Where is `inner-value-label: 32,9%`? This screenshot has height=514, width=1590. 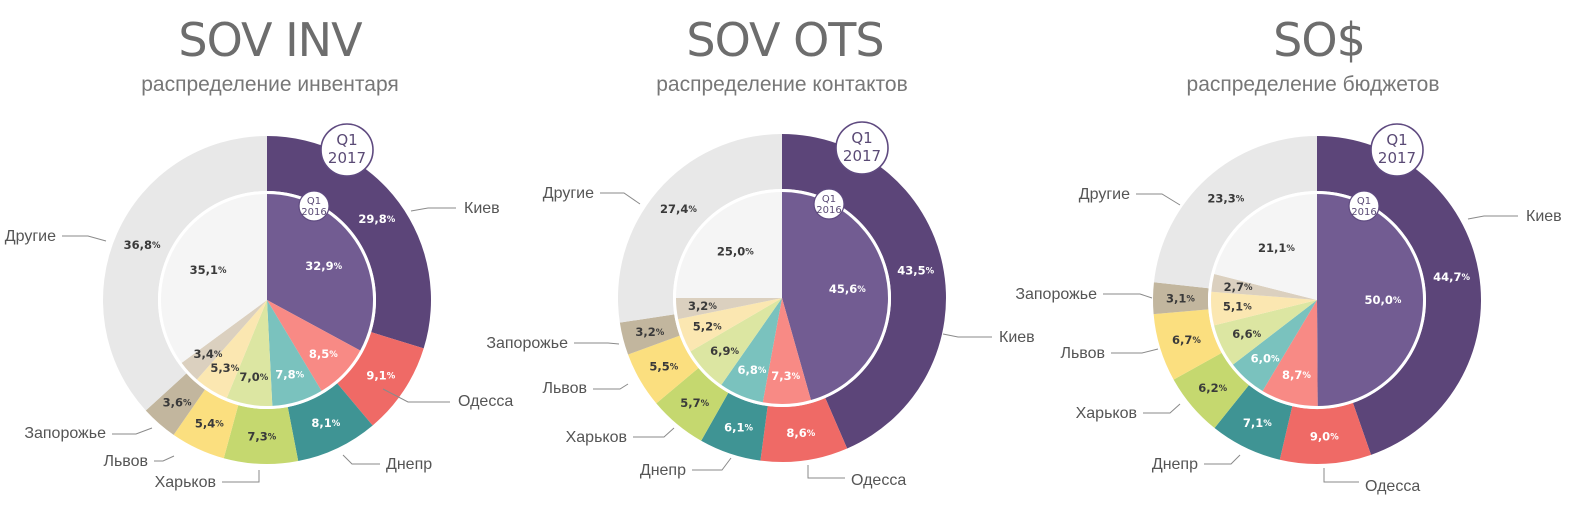
inner-value-label: 32,9% is located at coordinates (323, 266).